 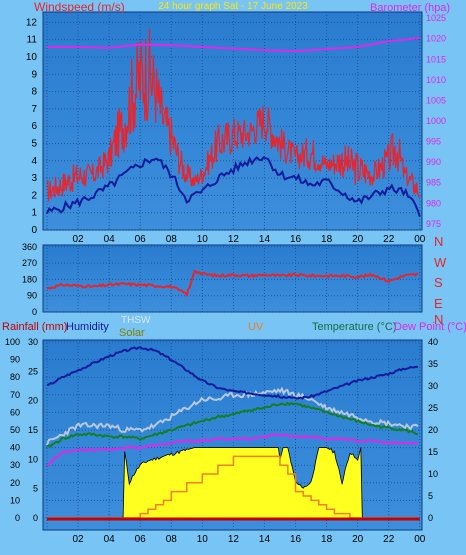 I want to click on rainfall-ytick-label: 20, so click(x=33, y=401).